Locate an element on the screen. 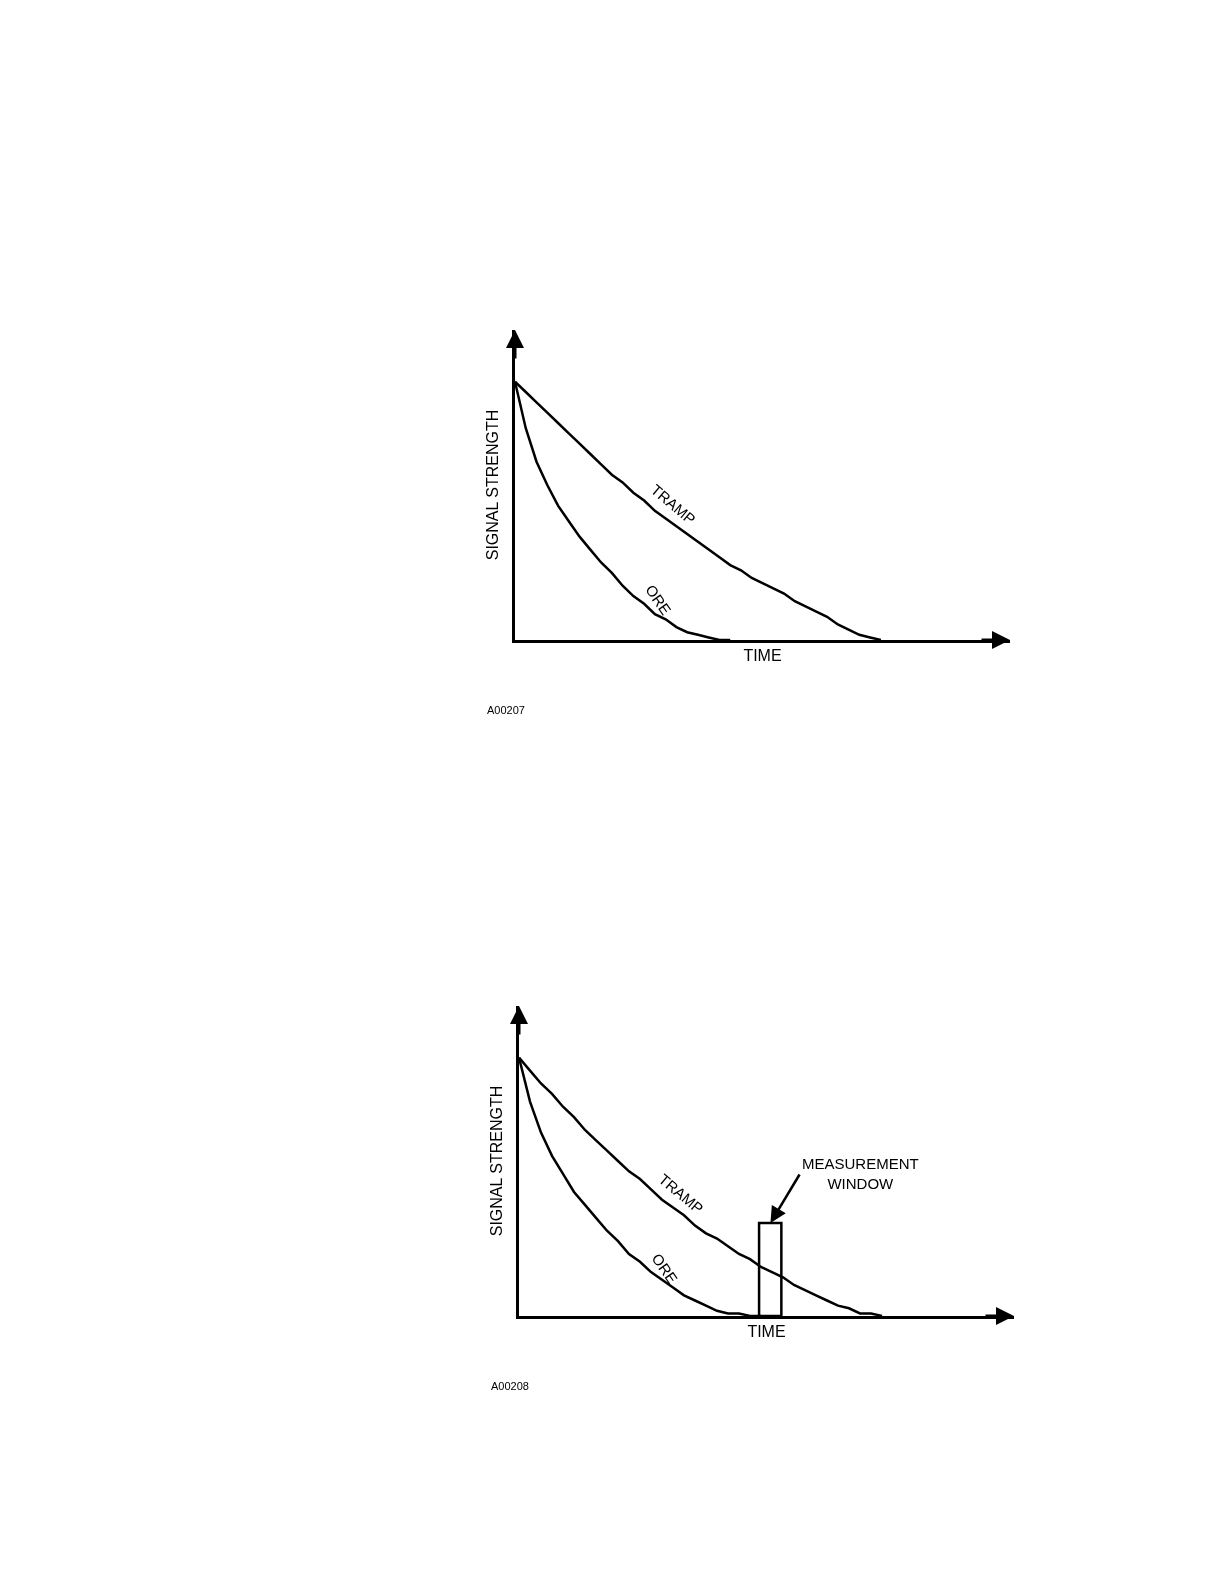 The image size is (1225, 1585). annotation: MEASUREMENT WINDOW is located at coordinates (860, 1173).